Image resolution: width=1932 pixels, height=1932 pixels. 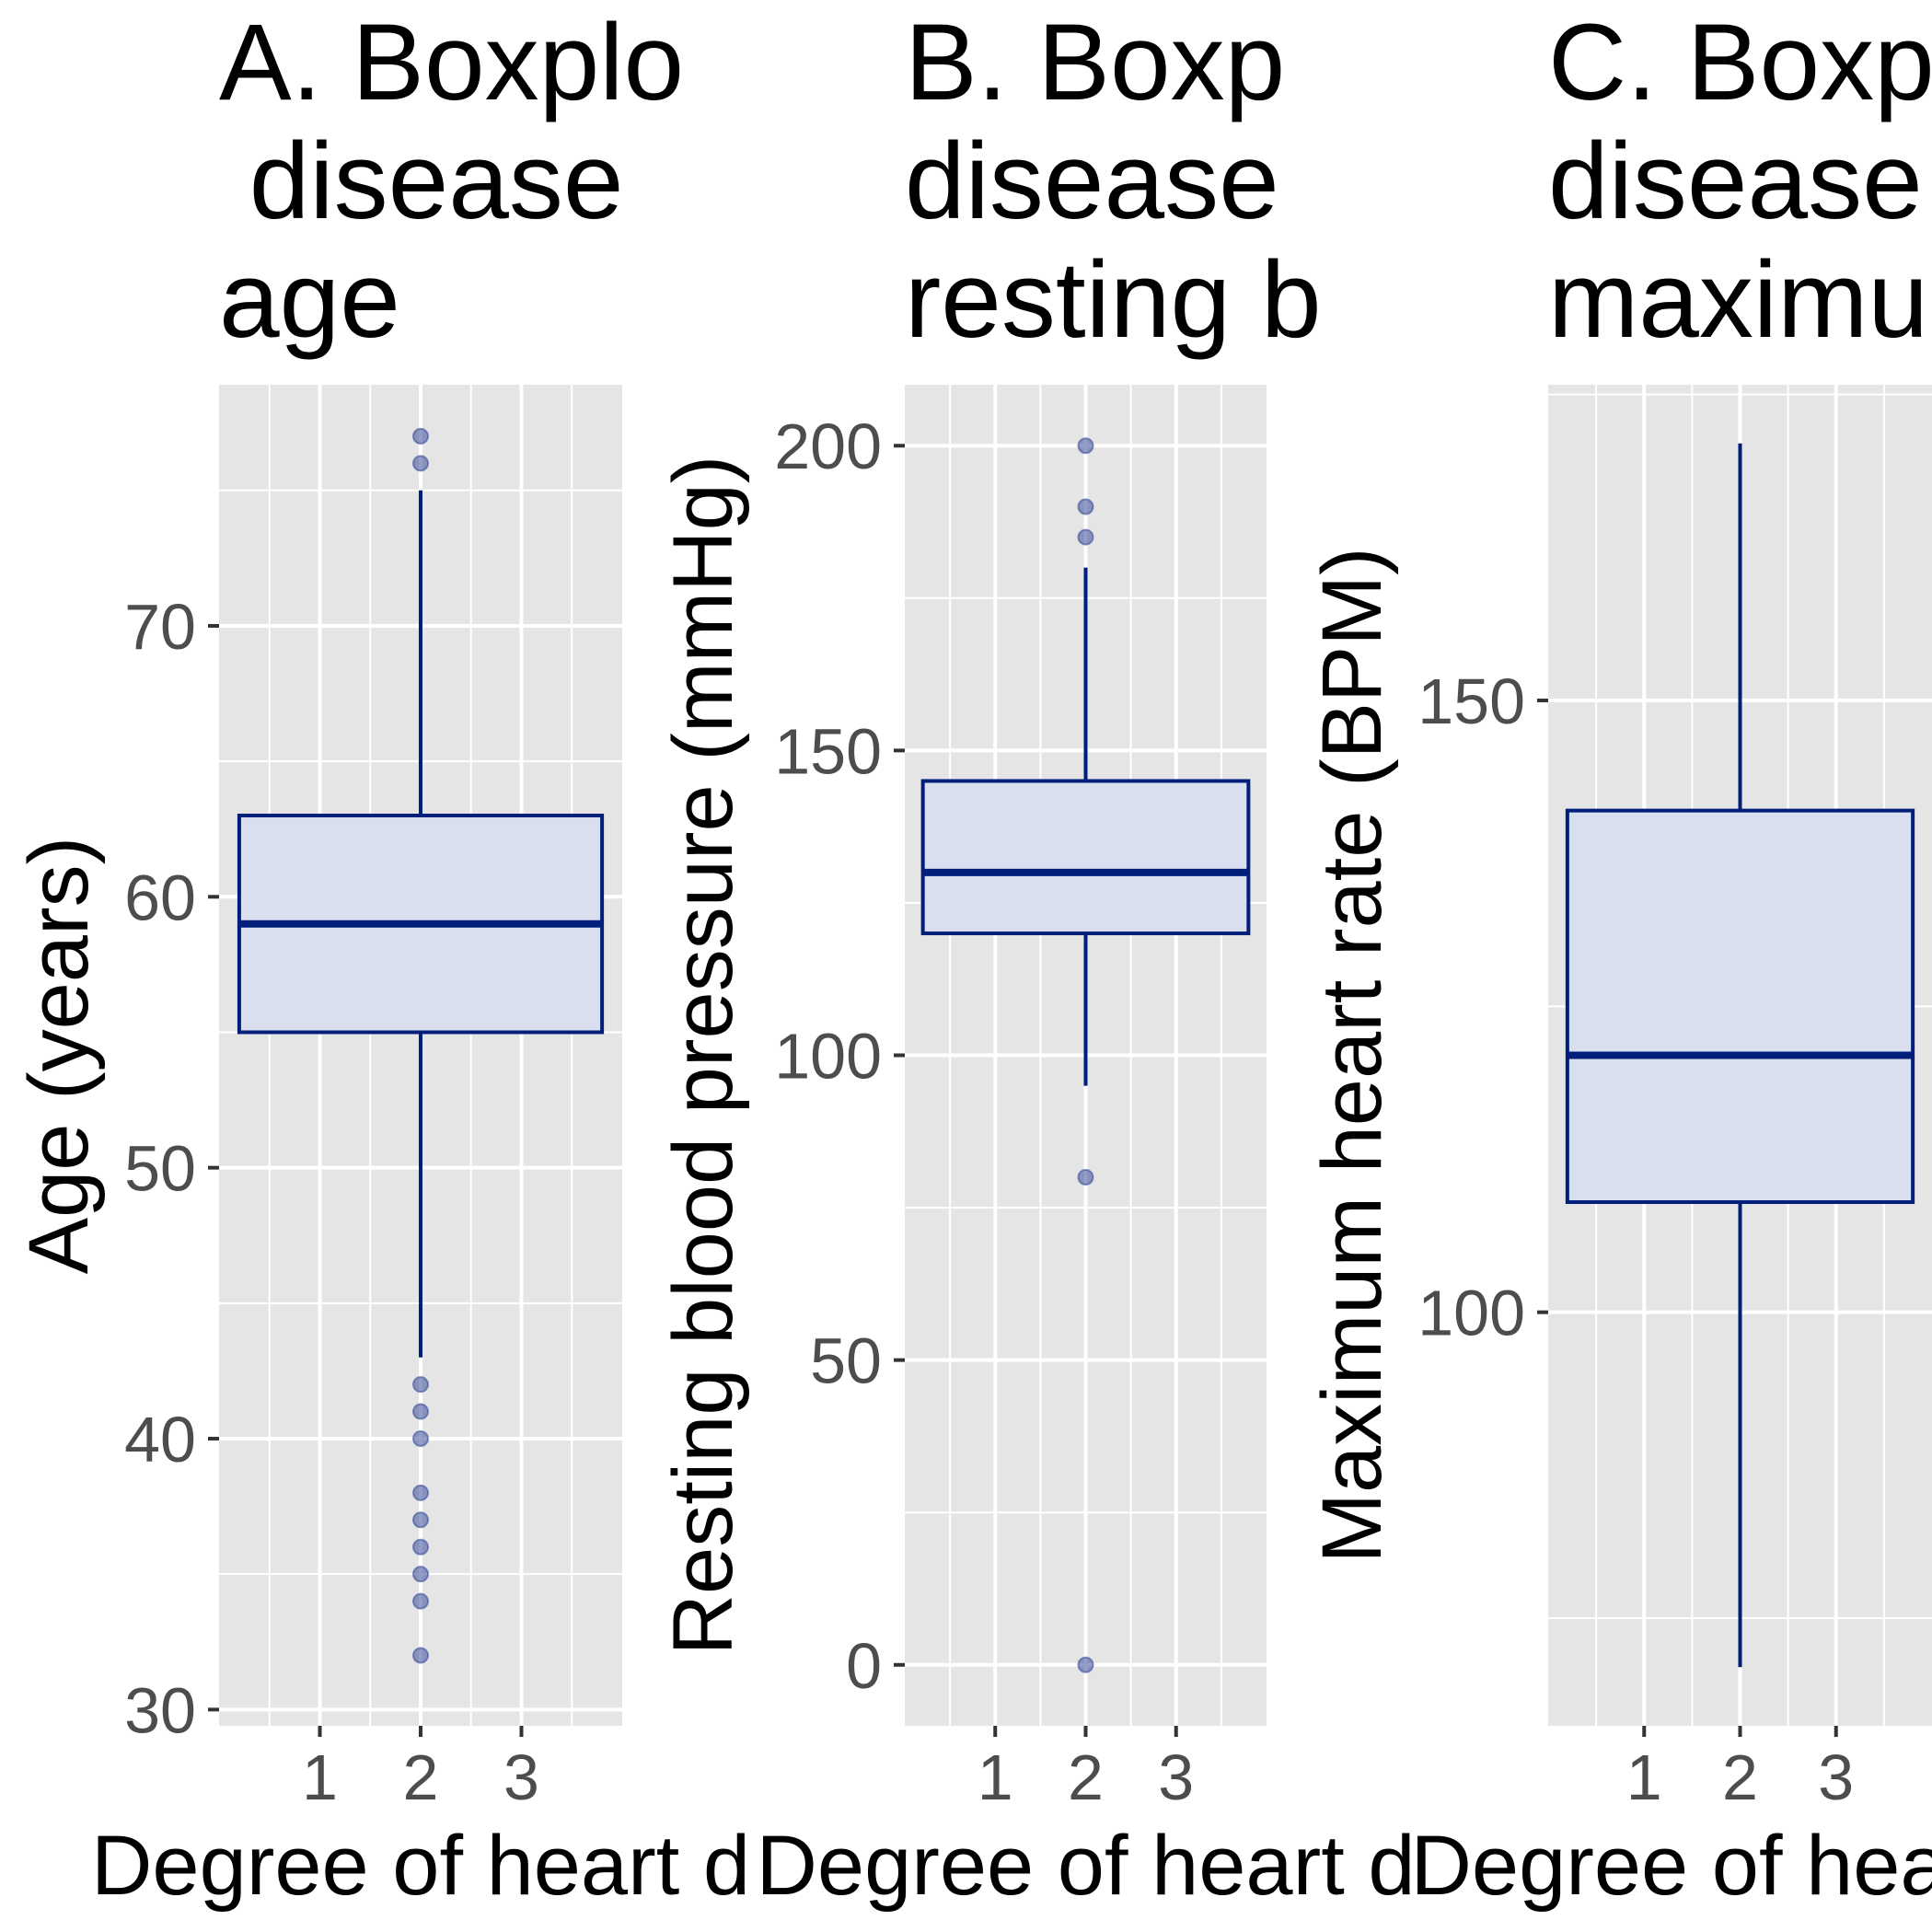 What do you see at coordinates (1352, 1055) in the screenshot?
I see `y-axis-label: Maximum heart rate (BPM)` at bounding box center [1352, 1055].